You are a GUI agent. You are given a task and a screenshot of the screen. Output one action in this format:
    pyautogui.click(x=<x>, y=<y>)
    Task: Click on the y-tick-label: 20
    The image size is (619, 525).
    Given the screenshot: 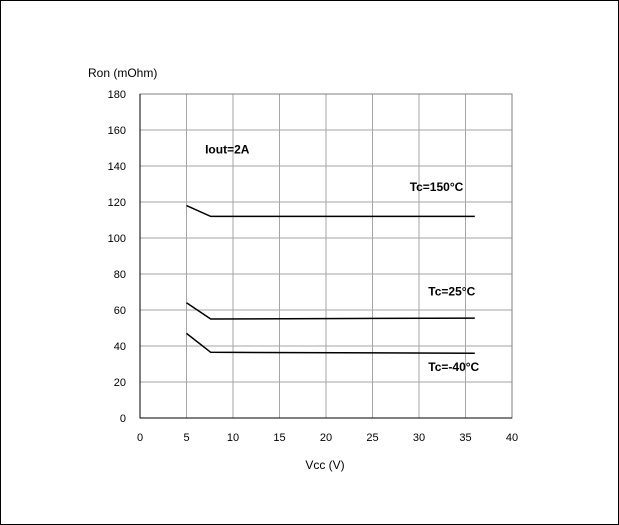 What is the action you would take?
    pyautogui.click(x=120, y=383)
    